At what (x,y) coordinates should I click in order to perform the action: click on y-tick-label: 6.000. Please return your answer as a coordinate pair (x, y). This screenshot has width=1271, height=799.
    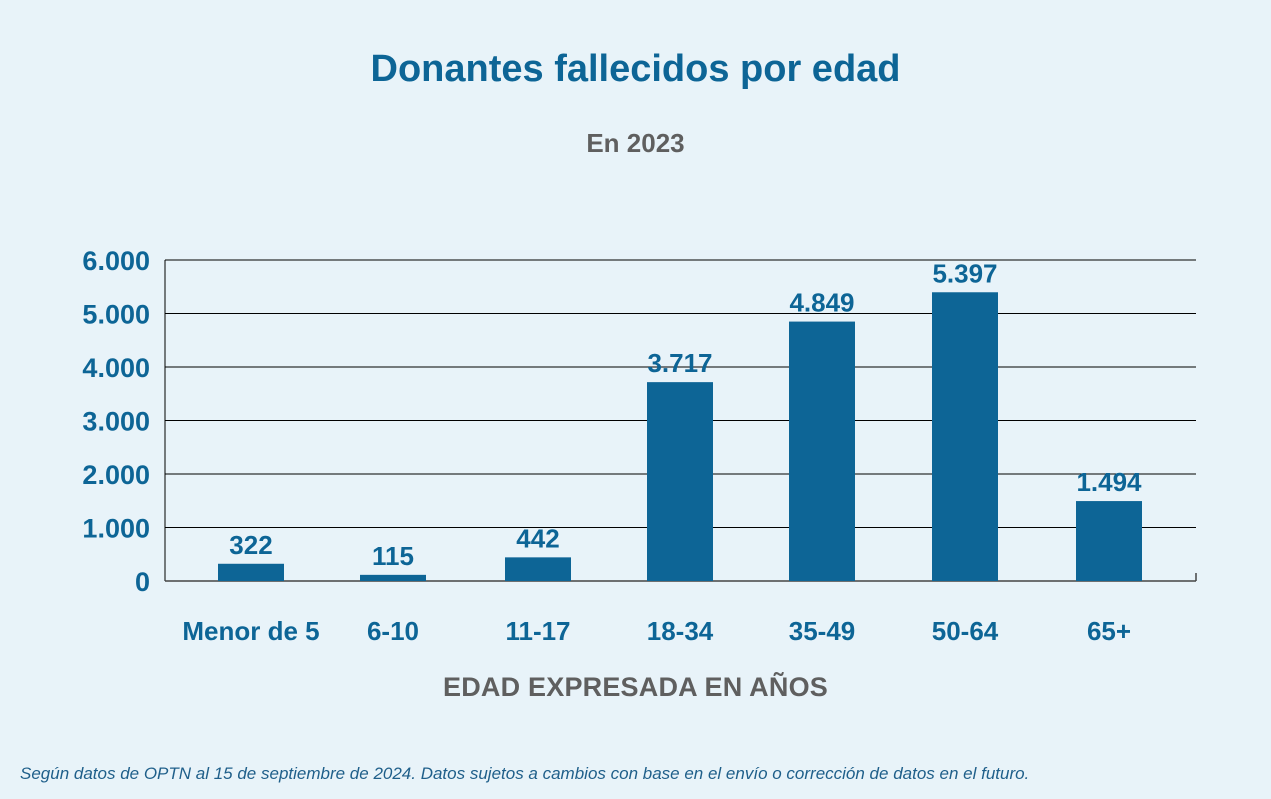
    Looking at the image, I should click on (116, 261).